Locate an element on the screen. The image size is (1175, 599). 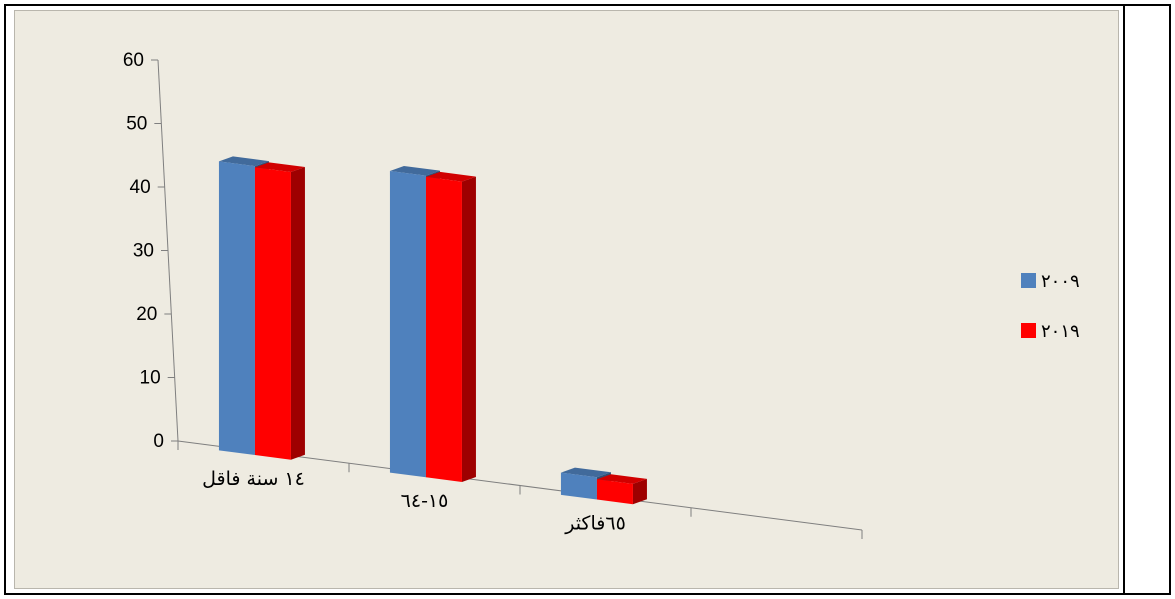
y-tick-label: 40 is located at coordinates (140, 187).